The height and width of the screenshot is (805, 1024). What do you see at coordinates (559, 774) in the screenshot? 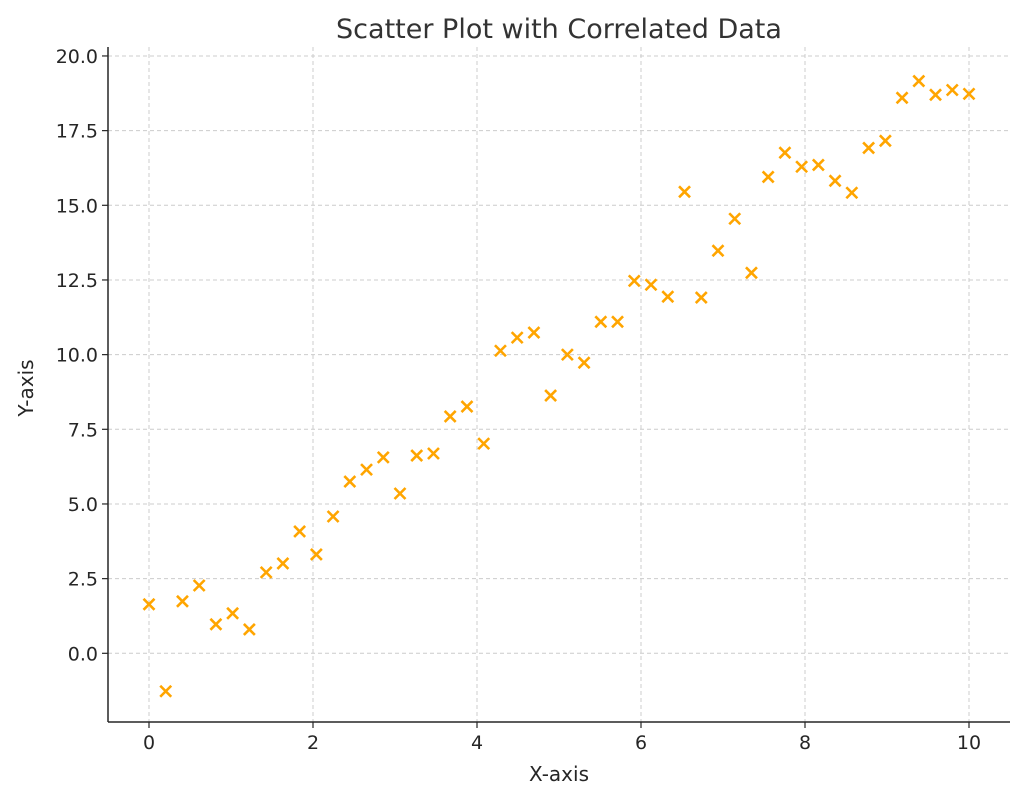
I see `x-axis-label: X-axis` at bounding box center [559, 774].